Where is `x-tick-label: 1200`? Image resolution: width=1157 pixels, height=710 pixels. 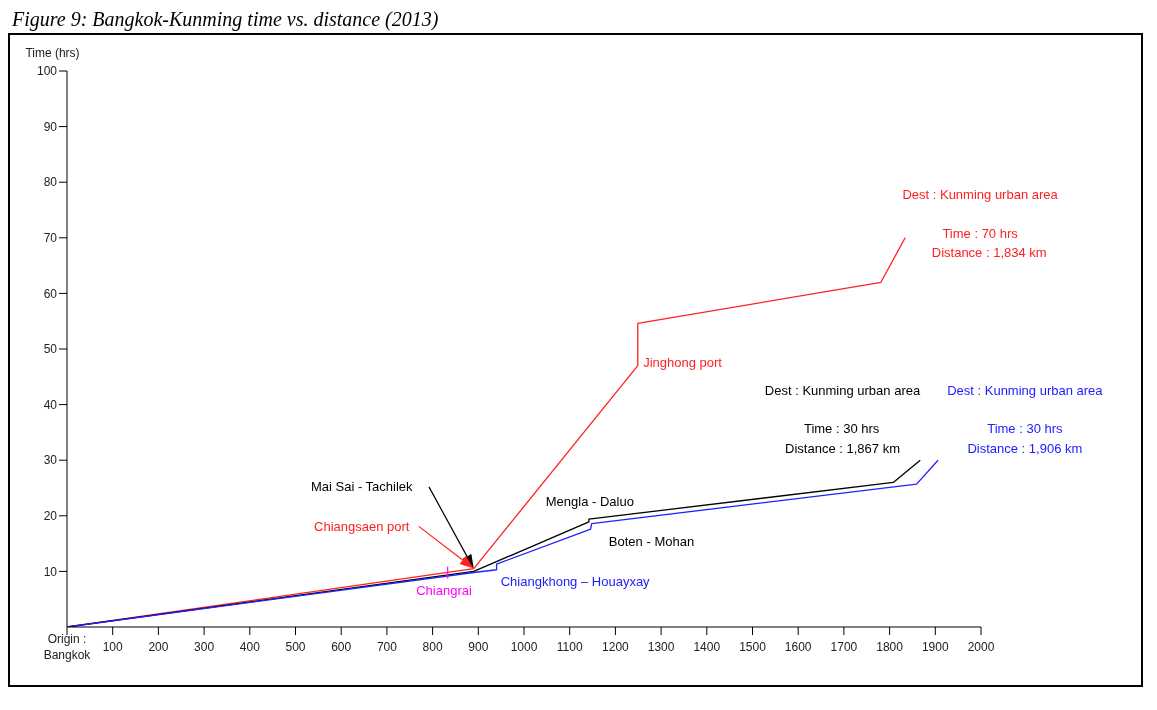
x-tick-label: 1200 is located at coordinates (616, 647).